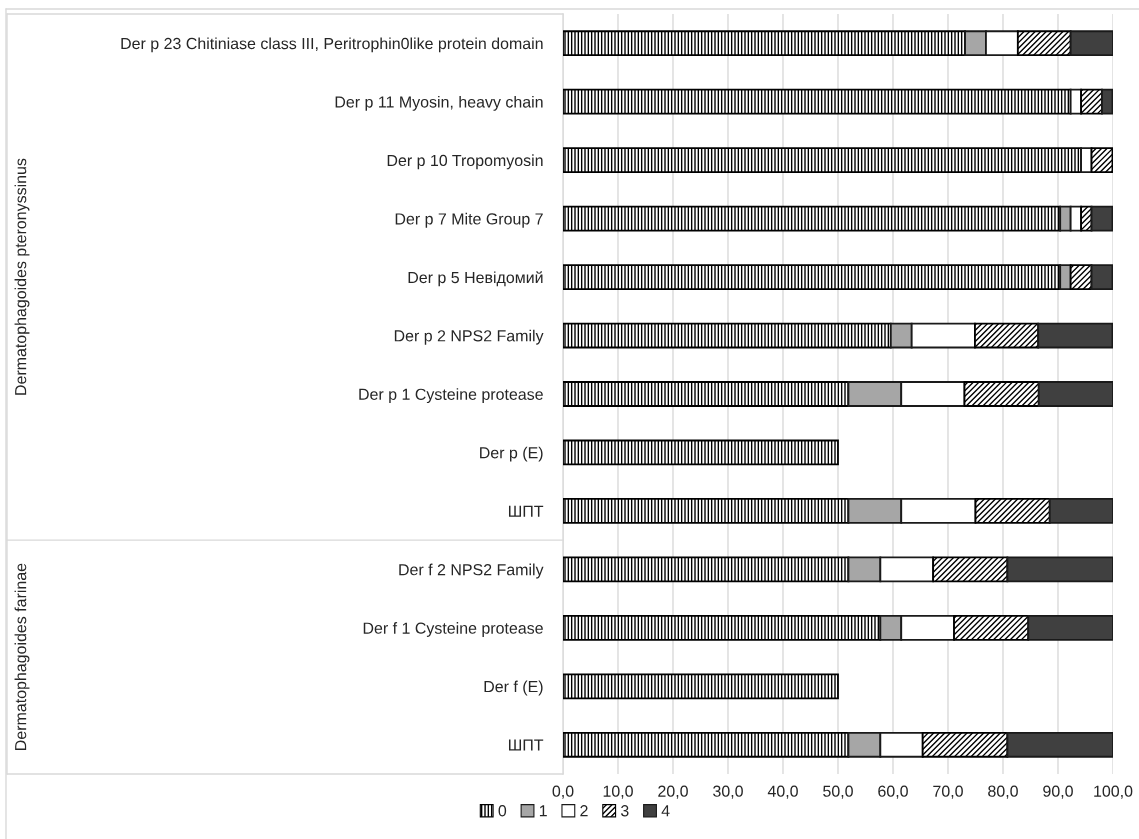  Describe the element at coordinates (22, 276) in the screenshot. I see `text: Dermatophagoides pteronyssinus` at that location.